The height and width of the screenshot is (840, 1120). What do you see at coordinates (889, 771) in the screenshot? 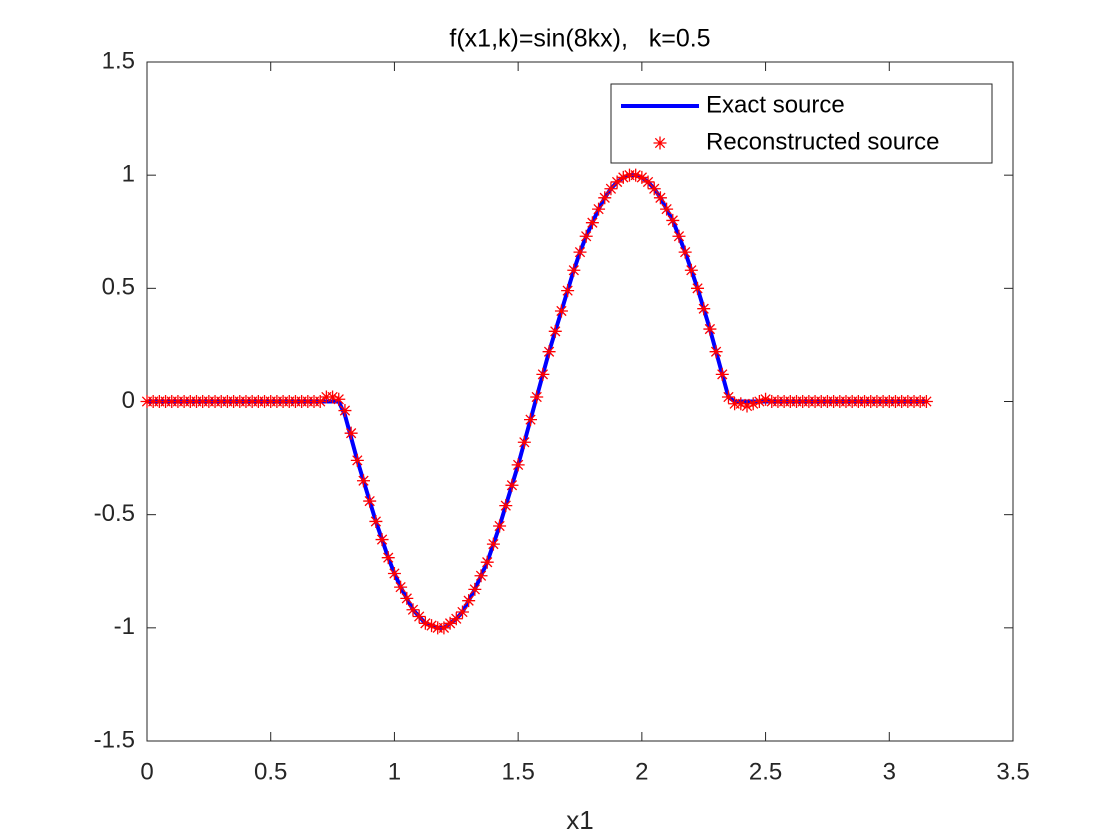
I see `x-tick-label: 3` at bounding box center [889, 771].